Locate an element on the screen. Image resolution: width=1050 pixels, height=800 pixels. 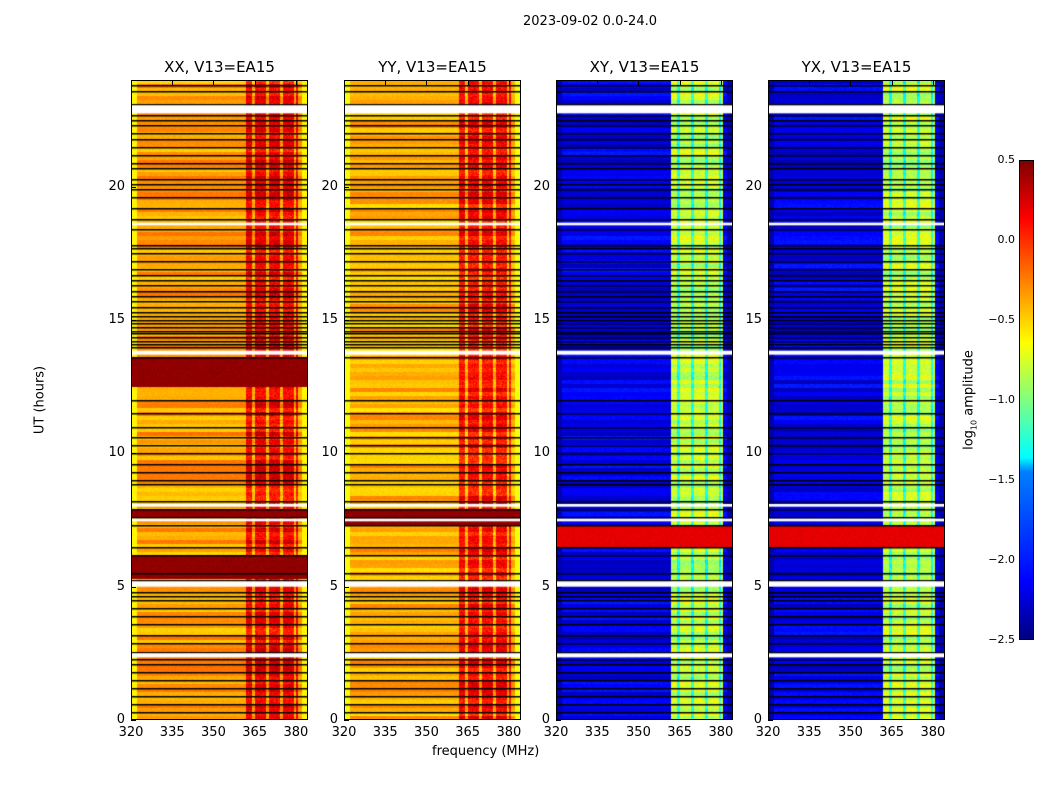
colorbar-label-suffix: amplitude is located at coordinates (969, 385).